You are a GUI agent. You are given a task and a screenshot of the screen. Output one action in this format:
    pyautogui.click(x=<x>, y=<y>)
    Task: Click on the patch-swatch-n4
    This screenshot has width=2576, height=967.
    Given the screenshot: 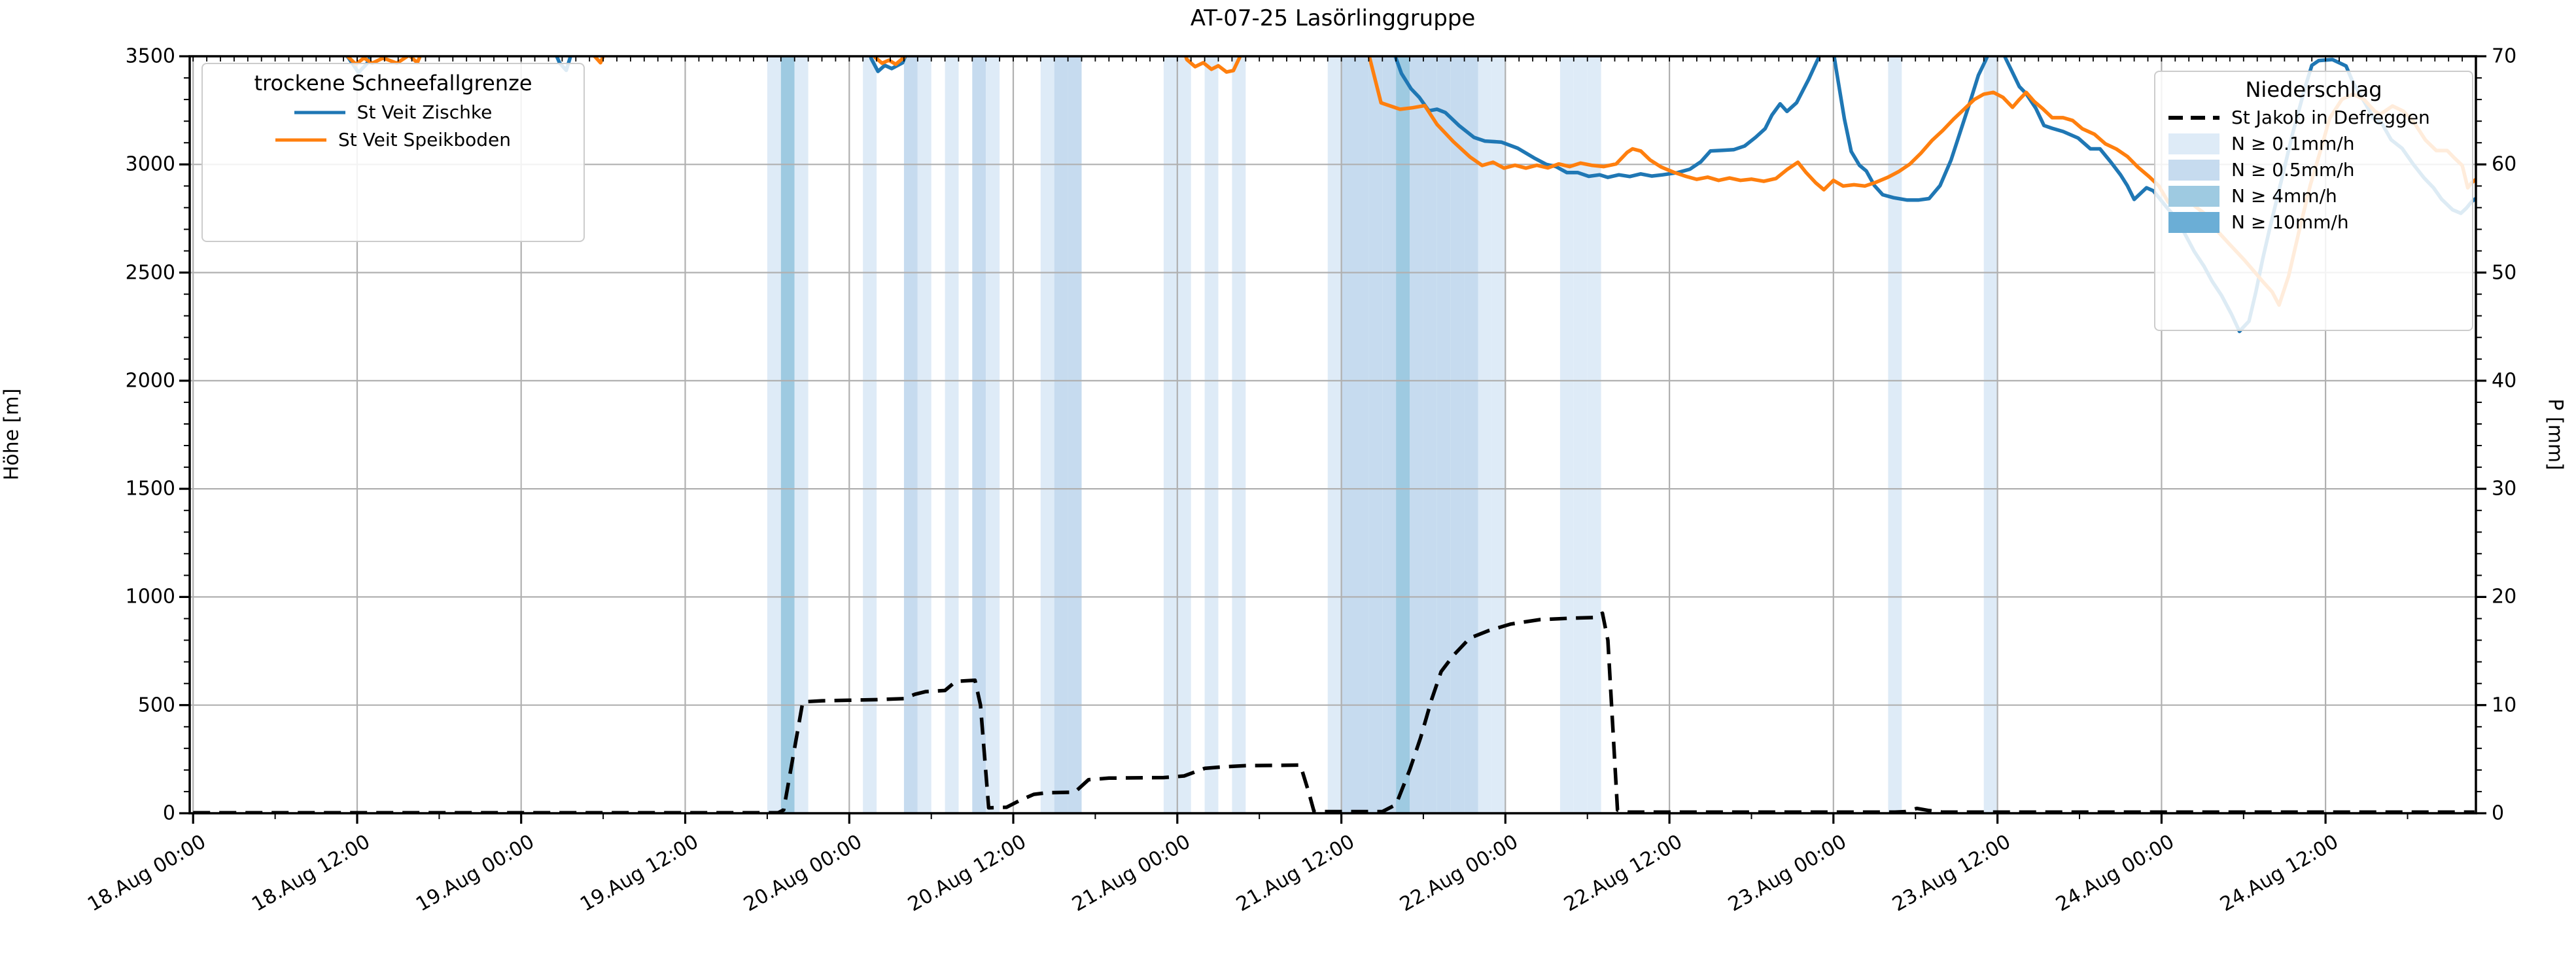 What is the action you would take?
    pyautogui.click(x=2193, y=196)
    